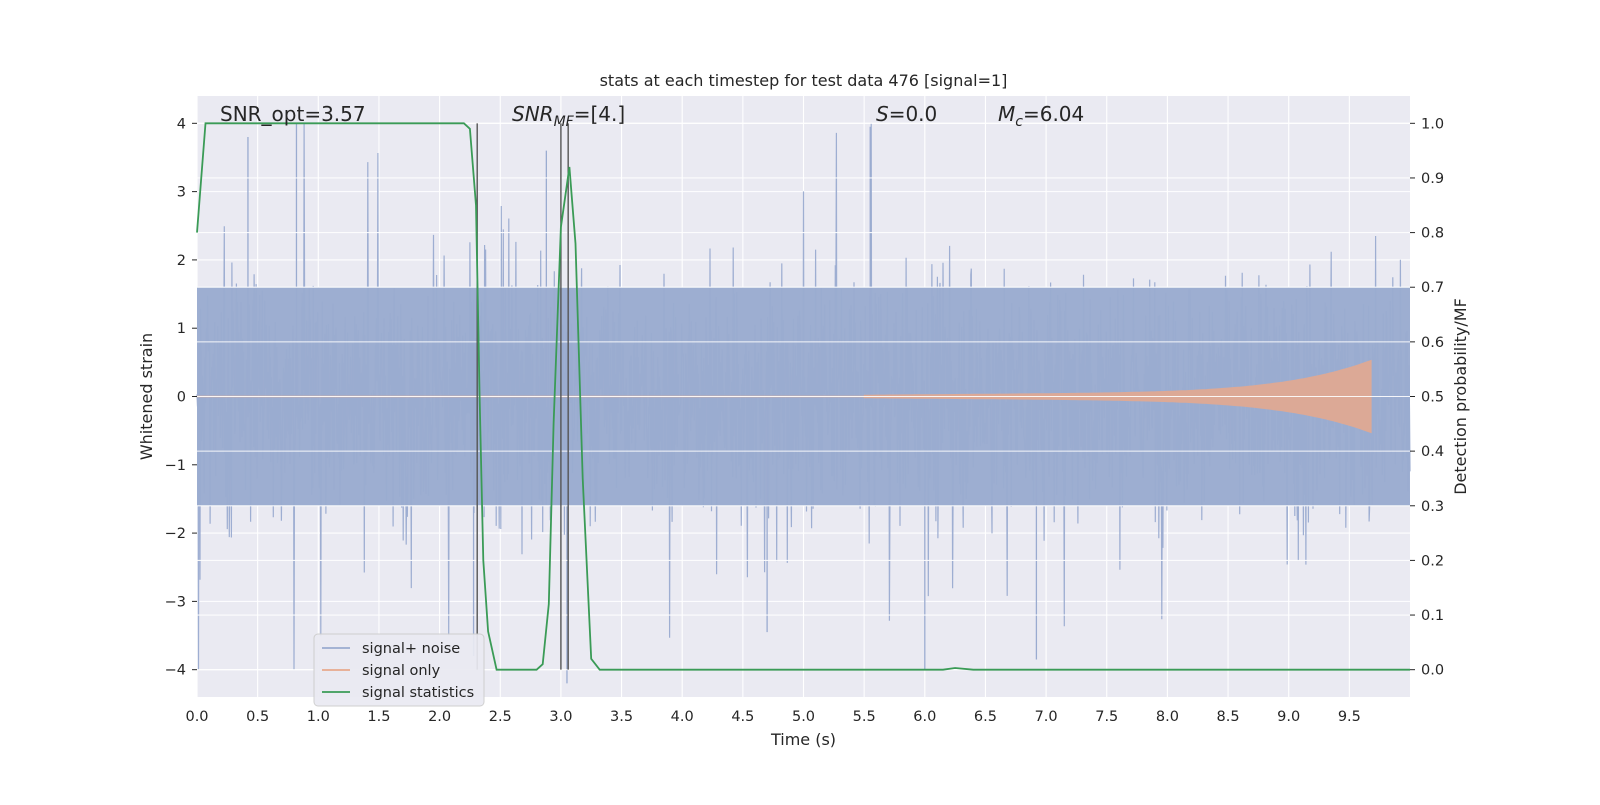  Describe the element at coordinates (803, 739) in the screenshot. I see `x-axis-label: Time (s)` at that location.